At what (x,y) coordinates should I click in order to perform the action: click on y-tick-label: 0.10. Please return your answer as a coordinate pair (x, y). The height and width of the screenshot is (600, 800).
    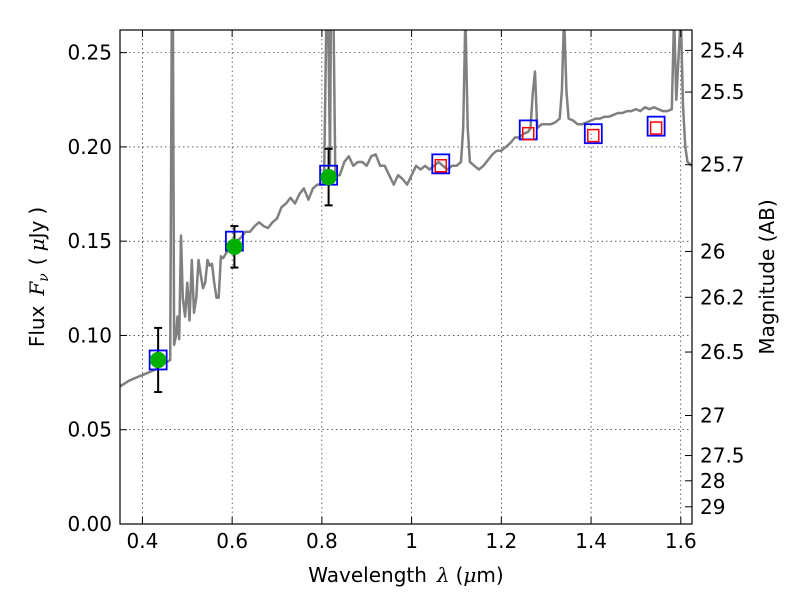
    Looking at the image, I should click on (89, 335).